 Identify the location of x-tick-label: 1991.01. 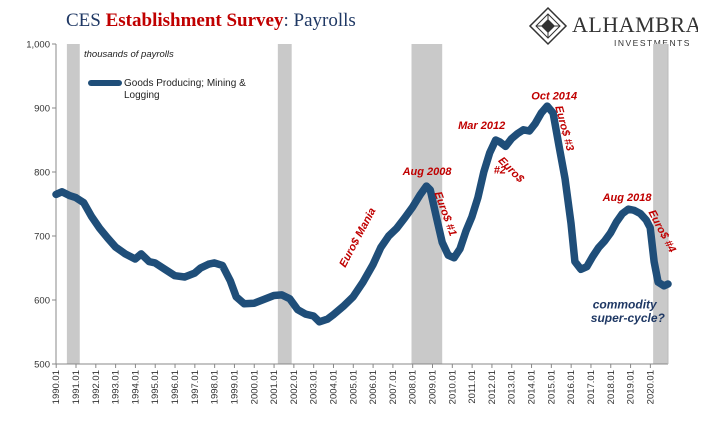
(76, 387).